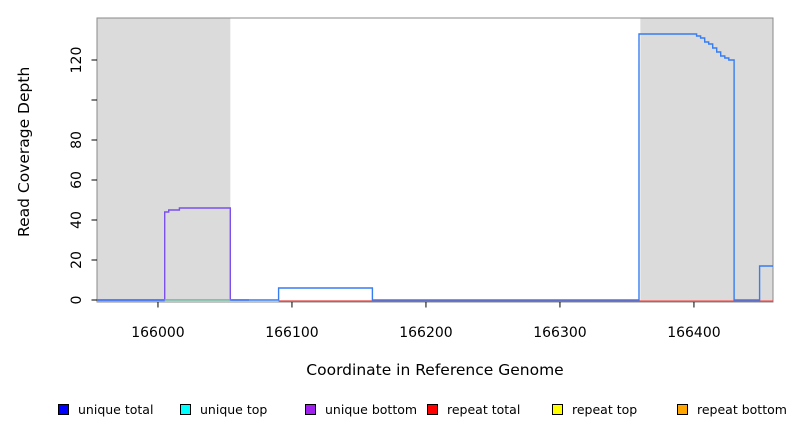 This screenshot has height=432, width=792. I want to click on x-axis-title: Coordinate in Reference Genome, so click(435, 370).